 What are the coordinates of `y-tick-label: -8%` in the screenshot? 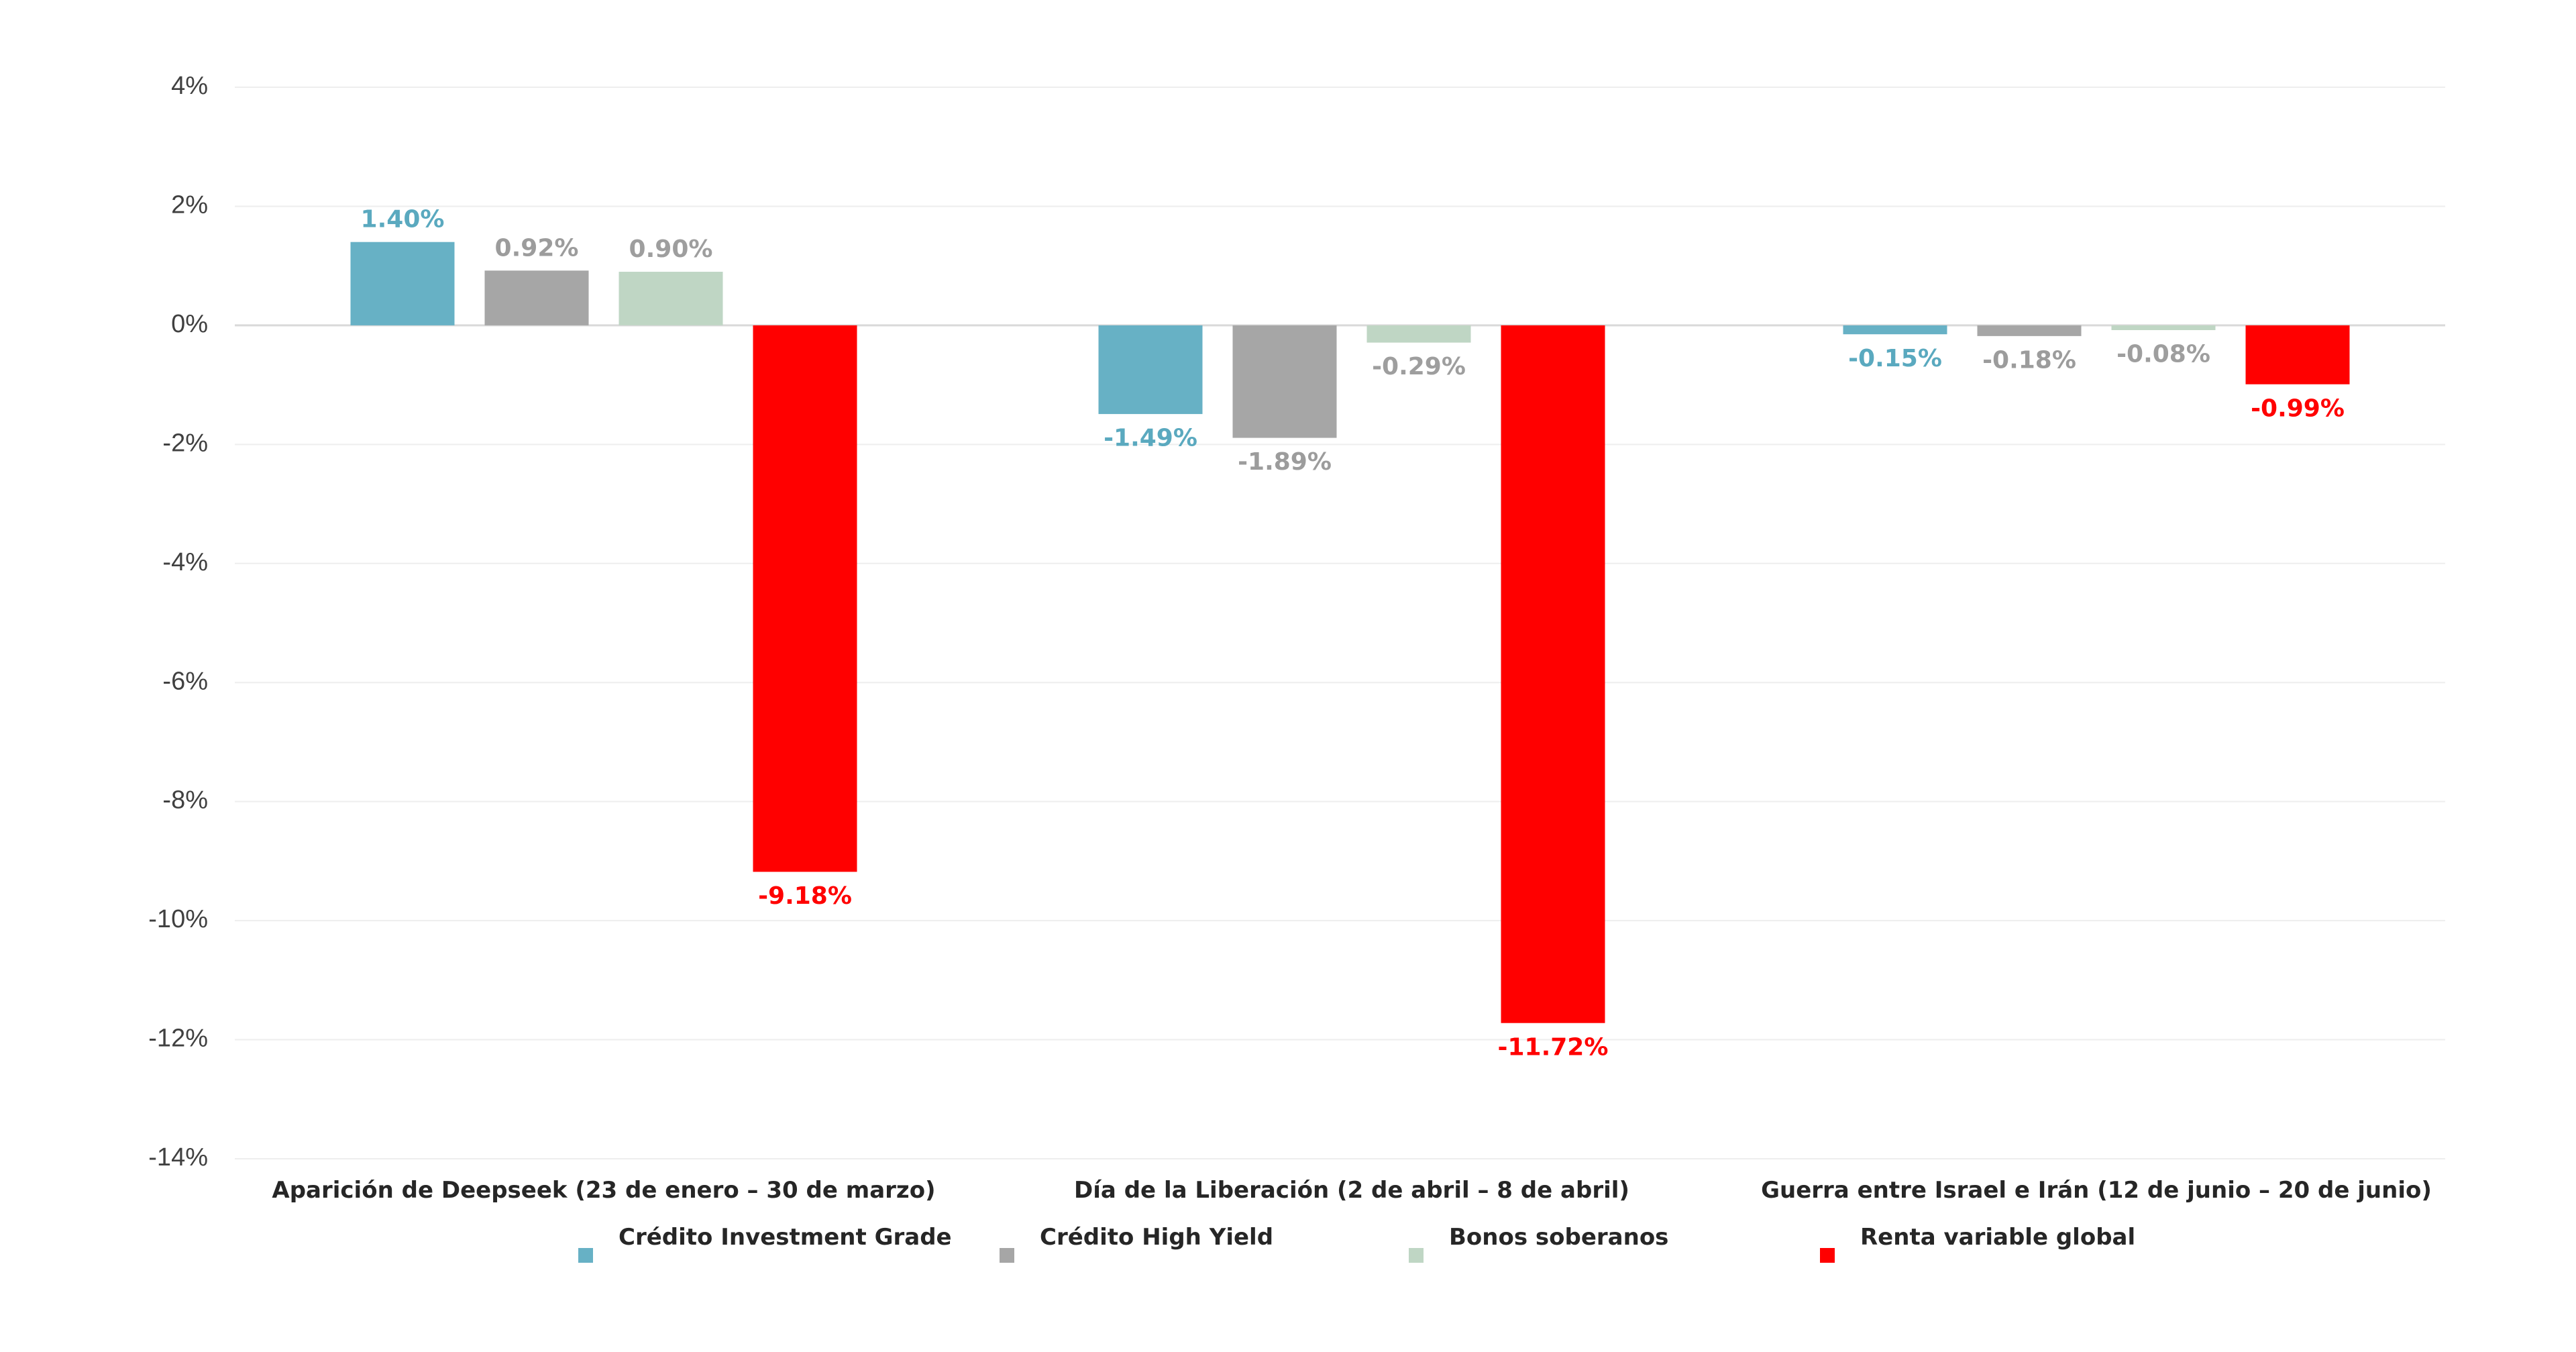 It's located at (185, 801).